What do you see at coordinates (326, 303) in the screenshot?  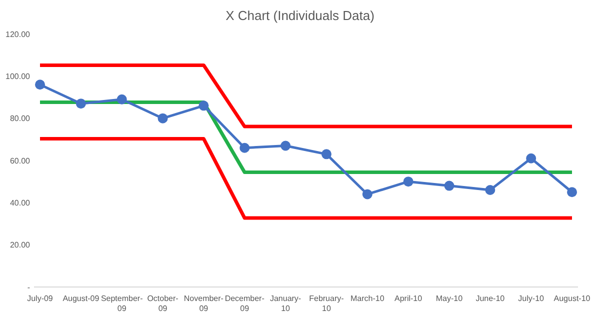 I see `x-tick-label: February-10` at bounding box center [326, 303].